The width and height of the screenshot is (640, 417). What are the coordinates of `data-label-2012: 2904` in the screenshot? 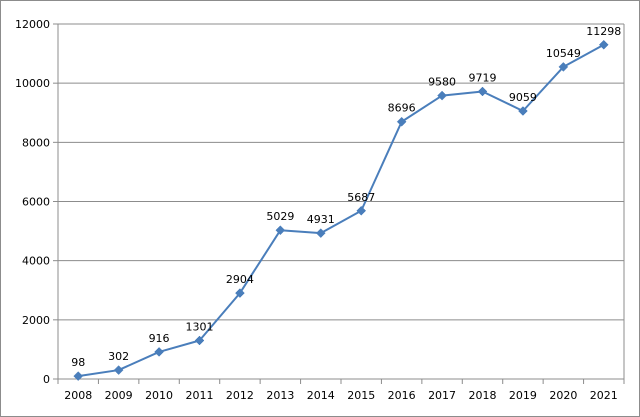 It's located at (240, 279).